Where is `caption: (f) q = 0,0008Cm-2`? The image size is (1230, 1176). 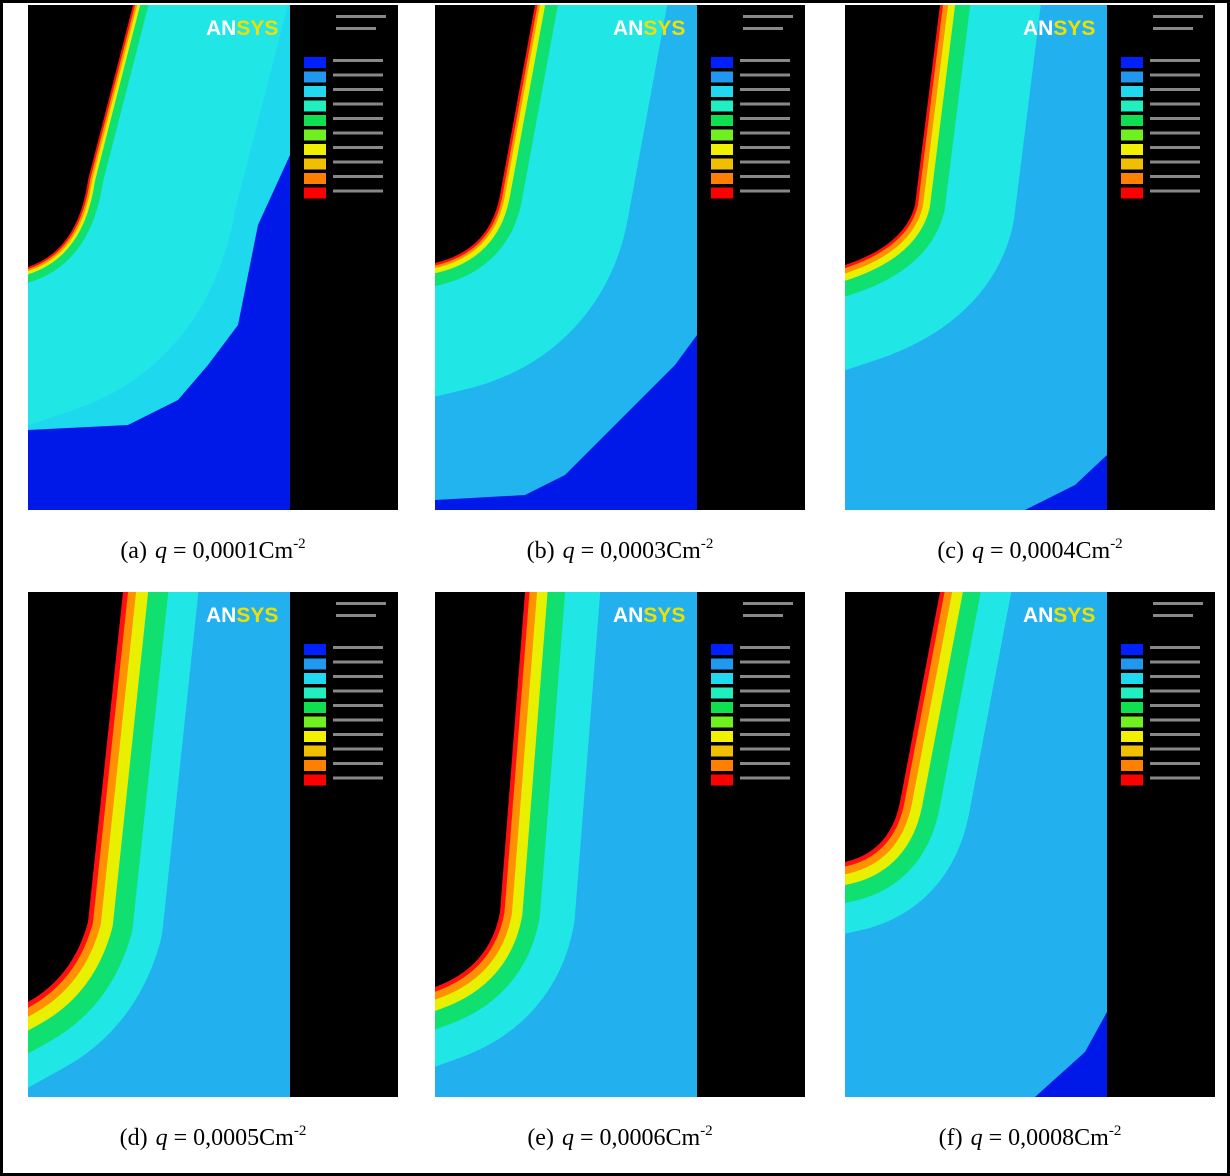 caption: (f) q = 0,0008Cm-2 is located at coordinates (1030, 1137).